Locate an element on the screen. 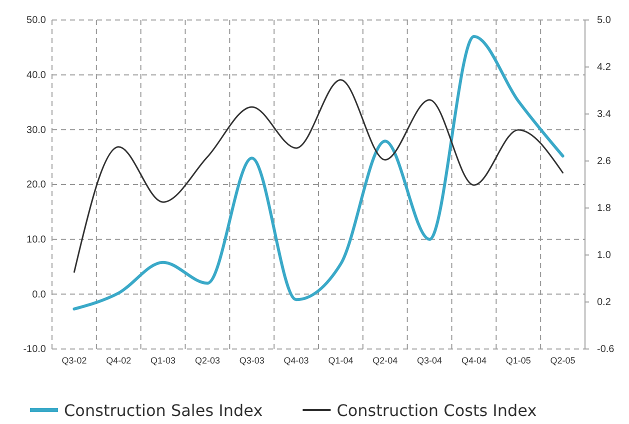 This screenshot has width=629, height=424. y2-tick-label: 0.2 is located at coordinates (604, 302).